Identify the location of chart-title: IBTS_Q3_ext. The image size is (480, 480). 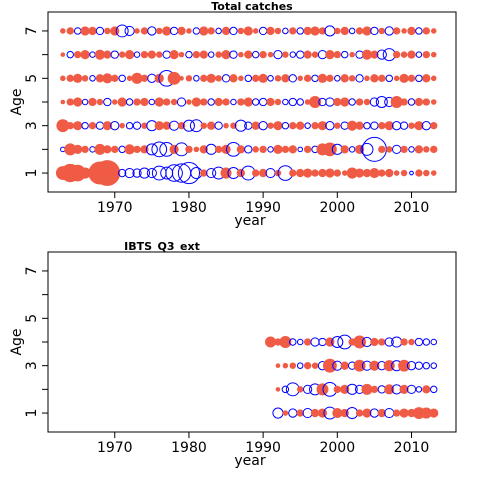
(162, 246).